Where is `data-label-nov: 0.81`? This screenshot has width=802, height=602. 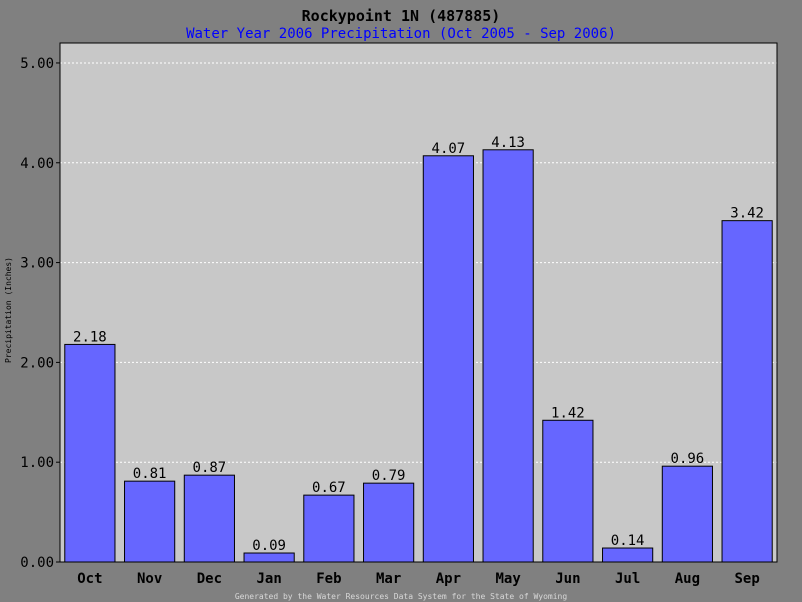 data-label-nov: 0.81 is located at coordinates (150, 474).